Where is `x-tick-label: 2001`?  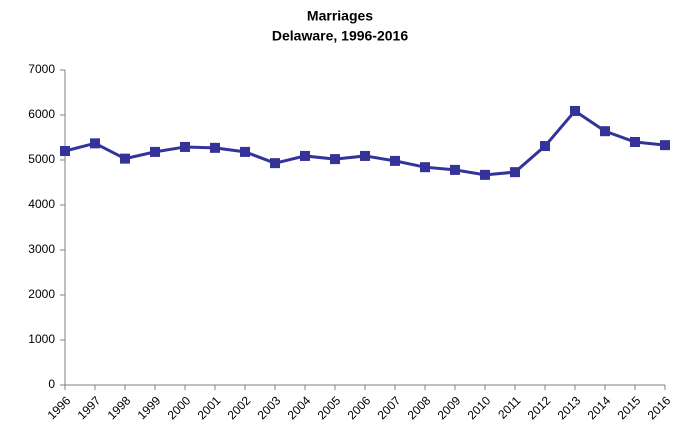
x-tick-label: 2001 is located at coordinates (209, 407).